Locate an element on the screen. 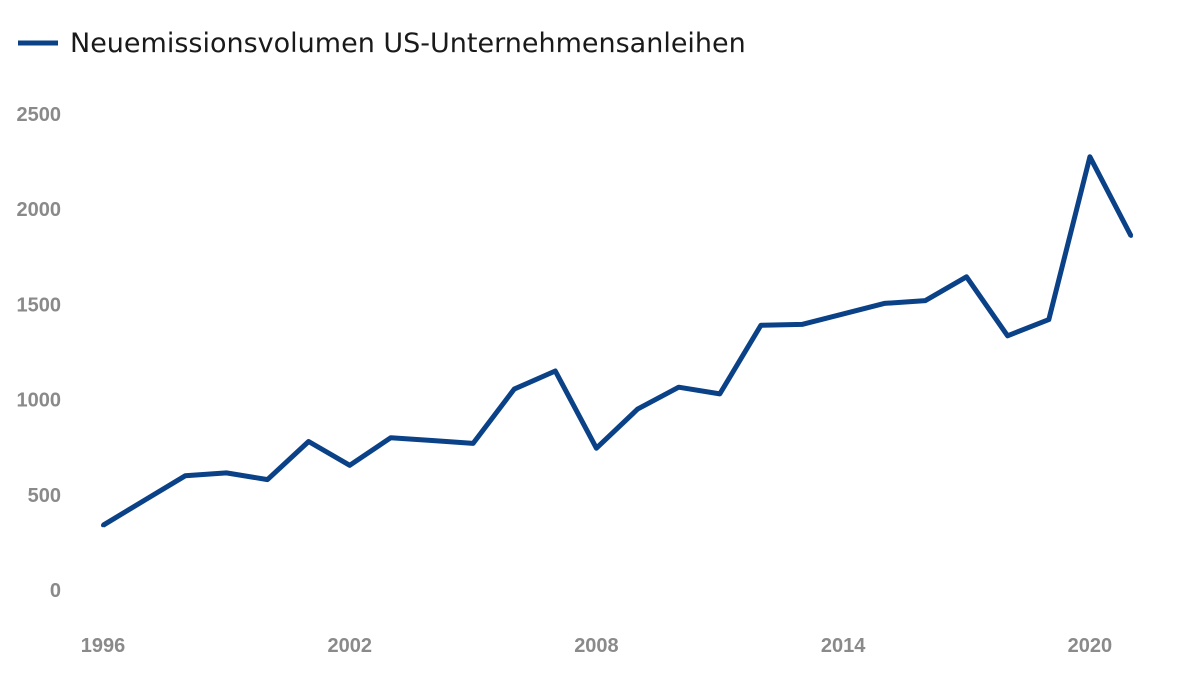  y-axis: 0 500 1000 1500 2000 2500 is located at coordinates (39, 353).